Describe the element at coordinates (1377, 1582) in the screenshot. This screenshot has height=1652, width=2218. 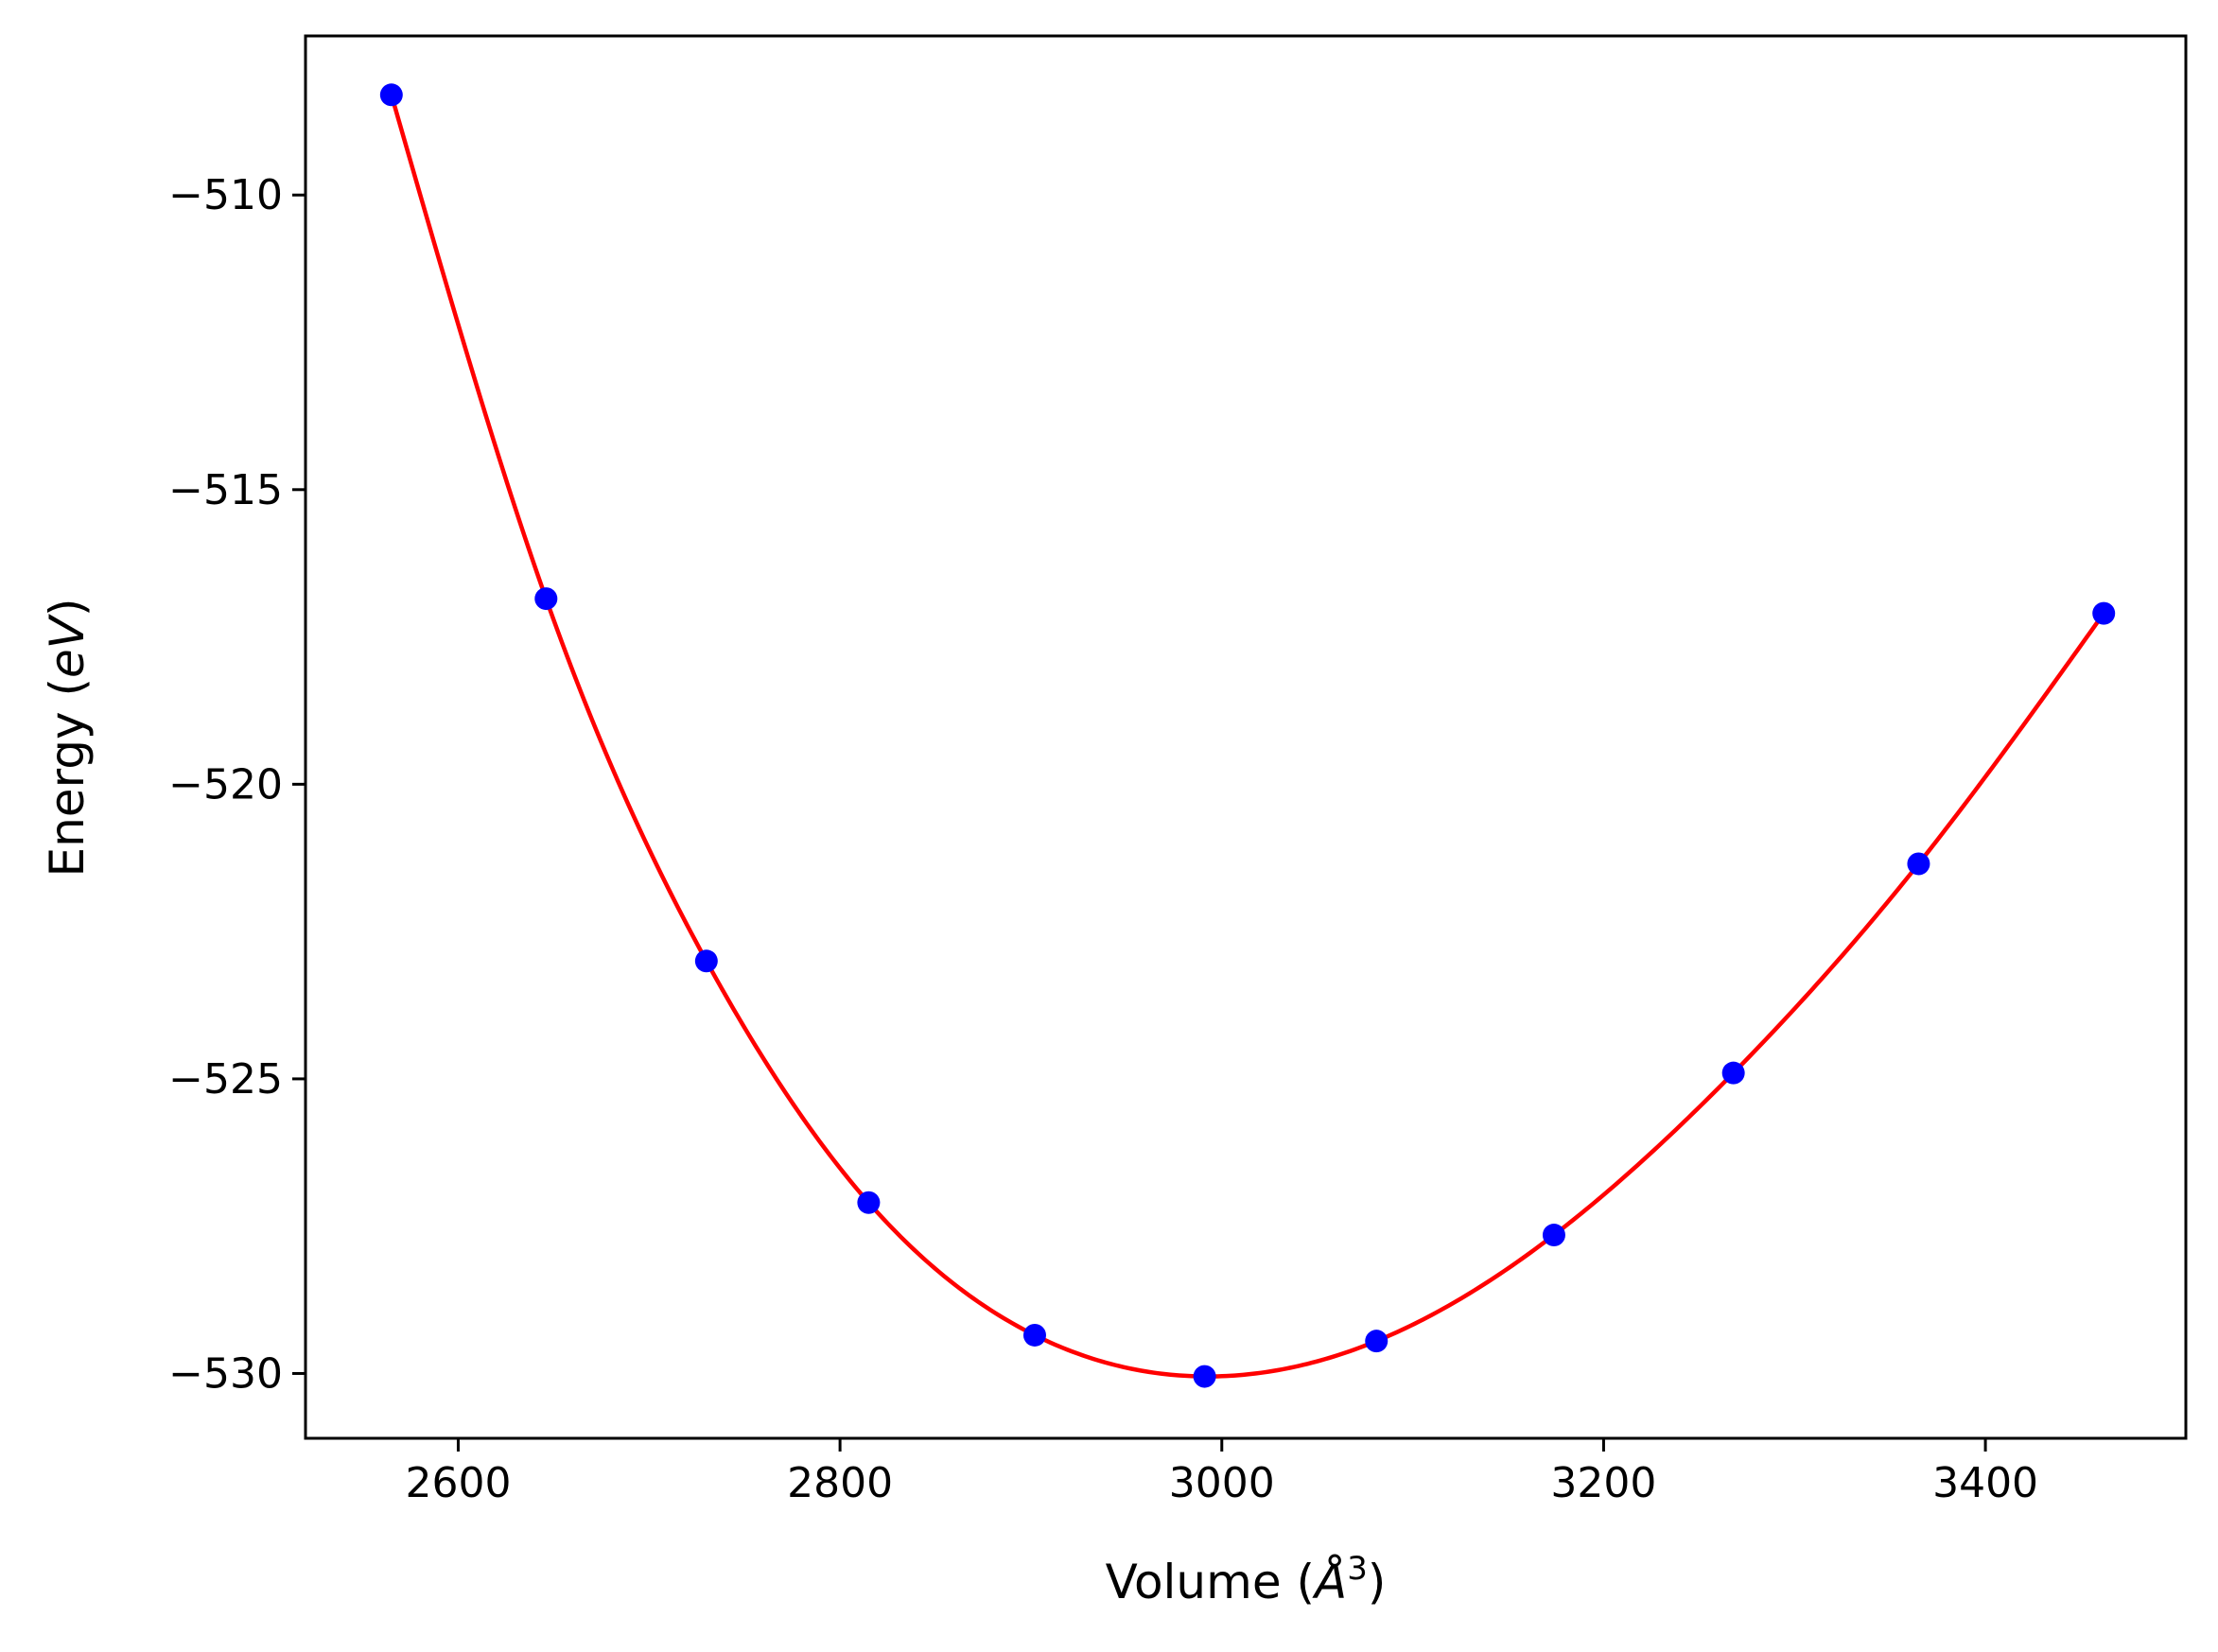
I see `x-axis-label-suffix: )` at that location.